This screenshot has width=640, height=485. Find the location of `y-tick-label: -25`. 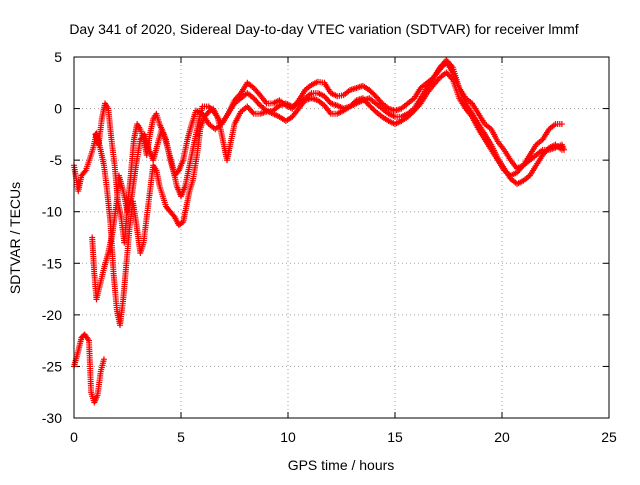

y-tick-label: -25 is located at coordinates (52, 366).